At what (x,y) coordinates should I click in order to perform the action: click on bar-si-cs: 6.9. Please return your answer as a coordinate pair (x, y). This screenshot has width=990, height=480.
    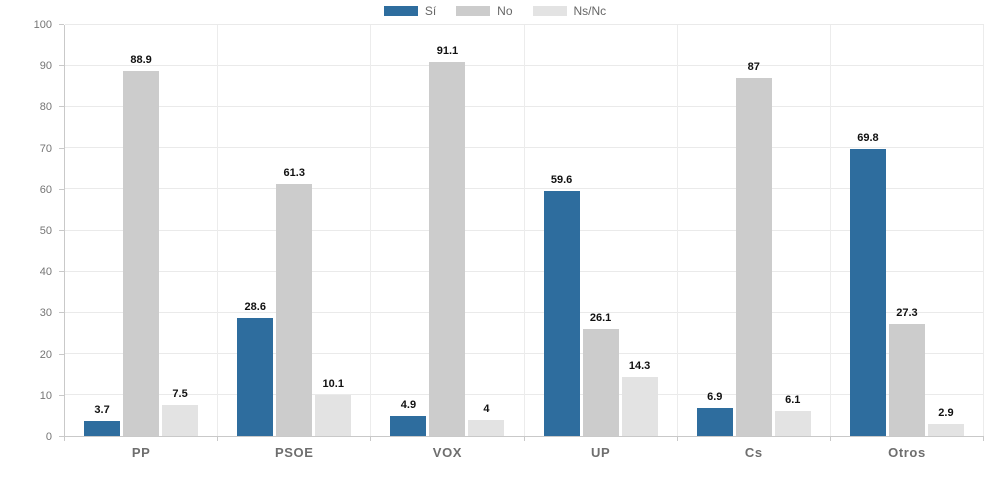
    Looking at the image, I should click on (714, 413).